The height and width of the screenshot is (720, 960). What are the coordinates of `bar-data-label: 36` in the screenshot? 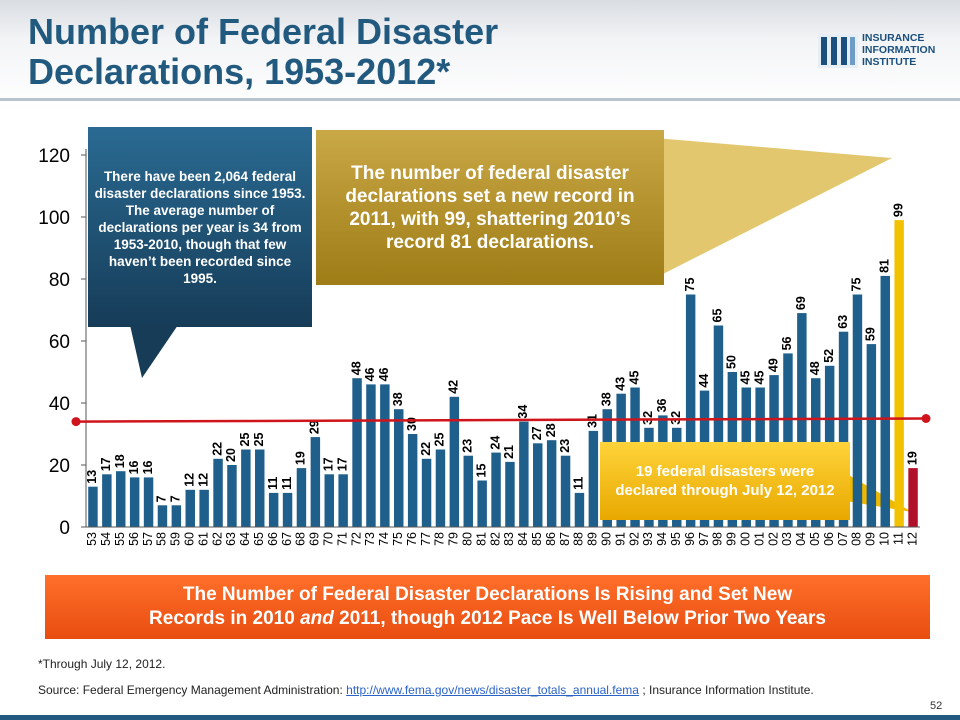 It's located at (662, 405).